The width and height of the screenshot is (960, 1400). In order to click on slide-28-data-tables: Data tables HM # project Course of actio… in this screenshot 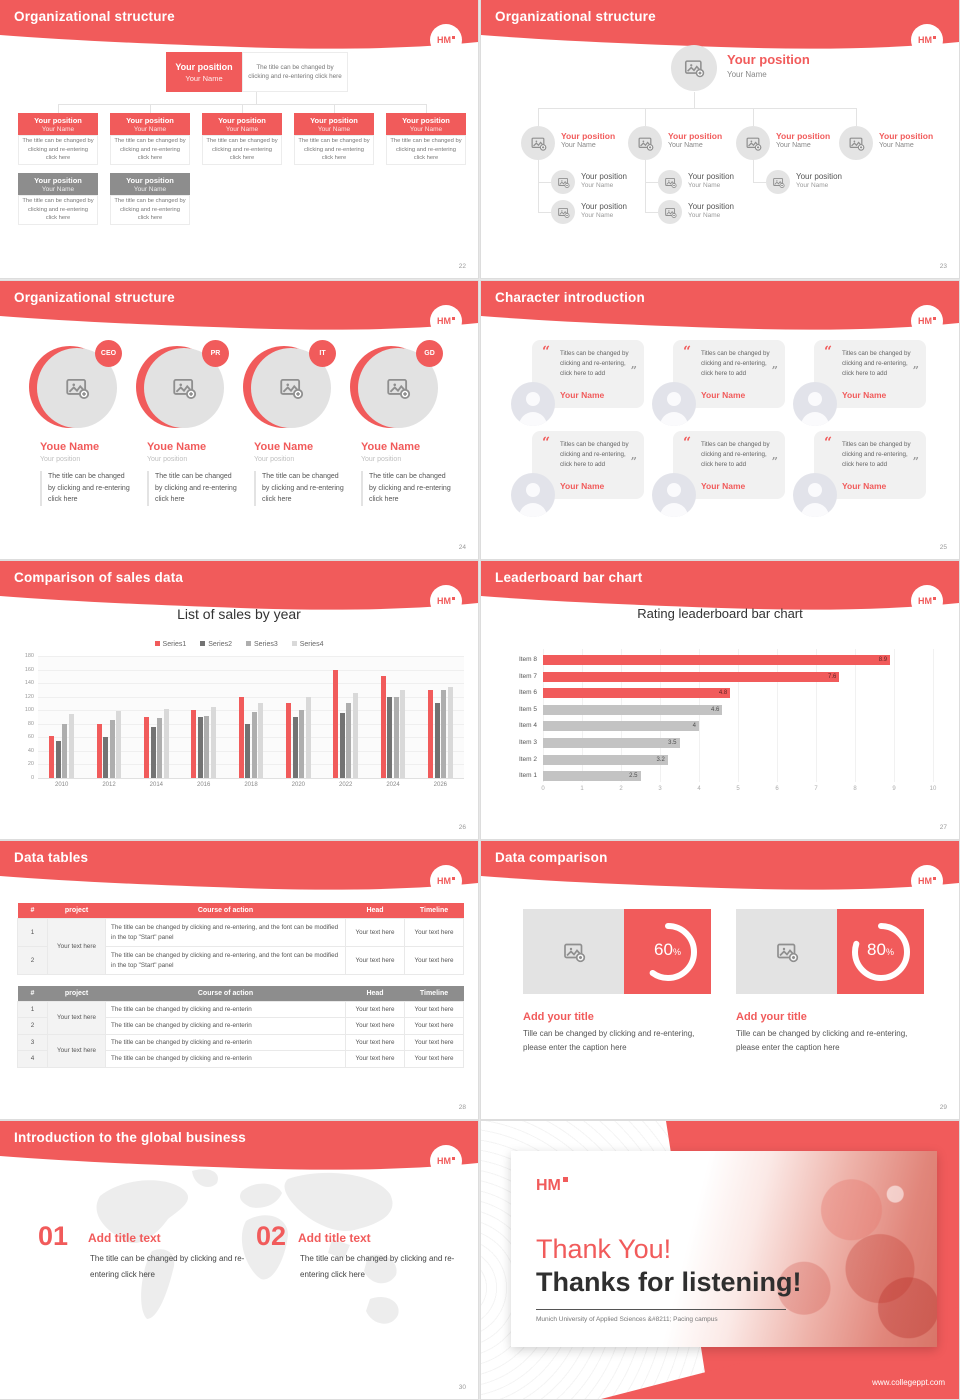, I will do `click(239, 980)`.